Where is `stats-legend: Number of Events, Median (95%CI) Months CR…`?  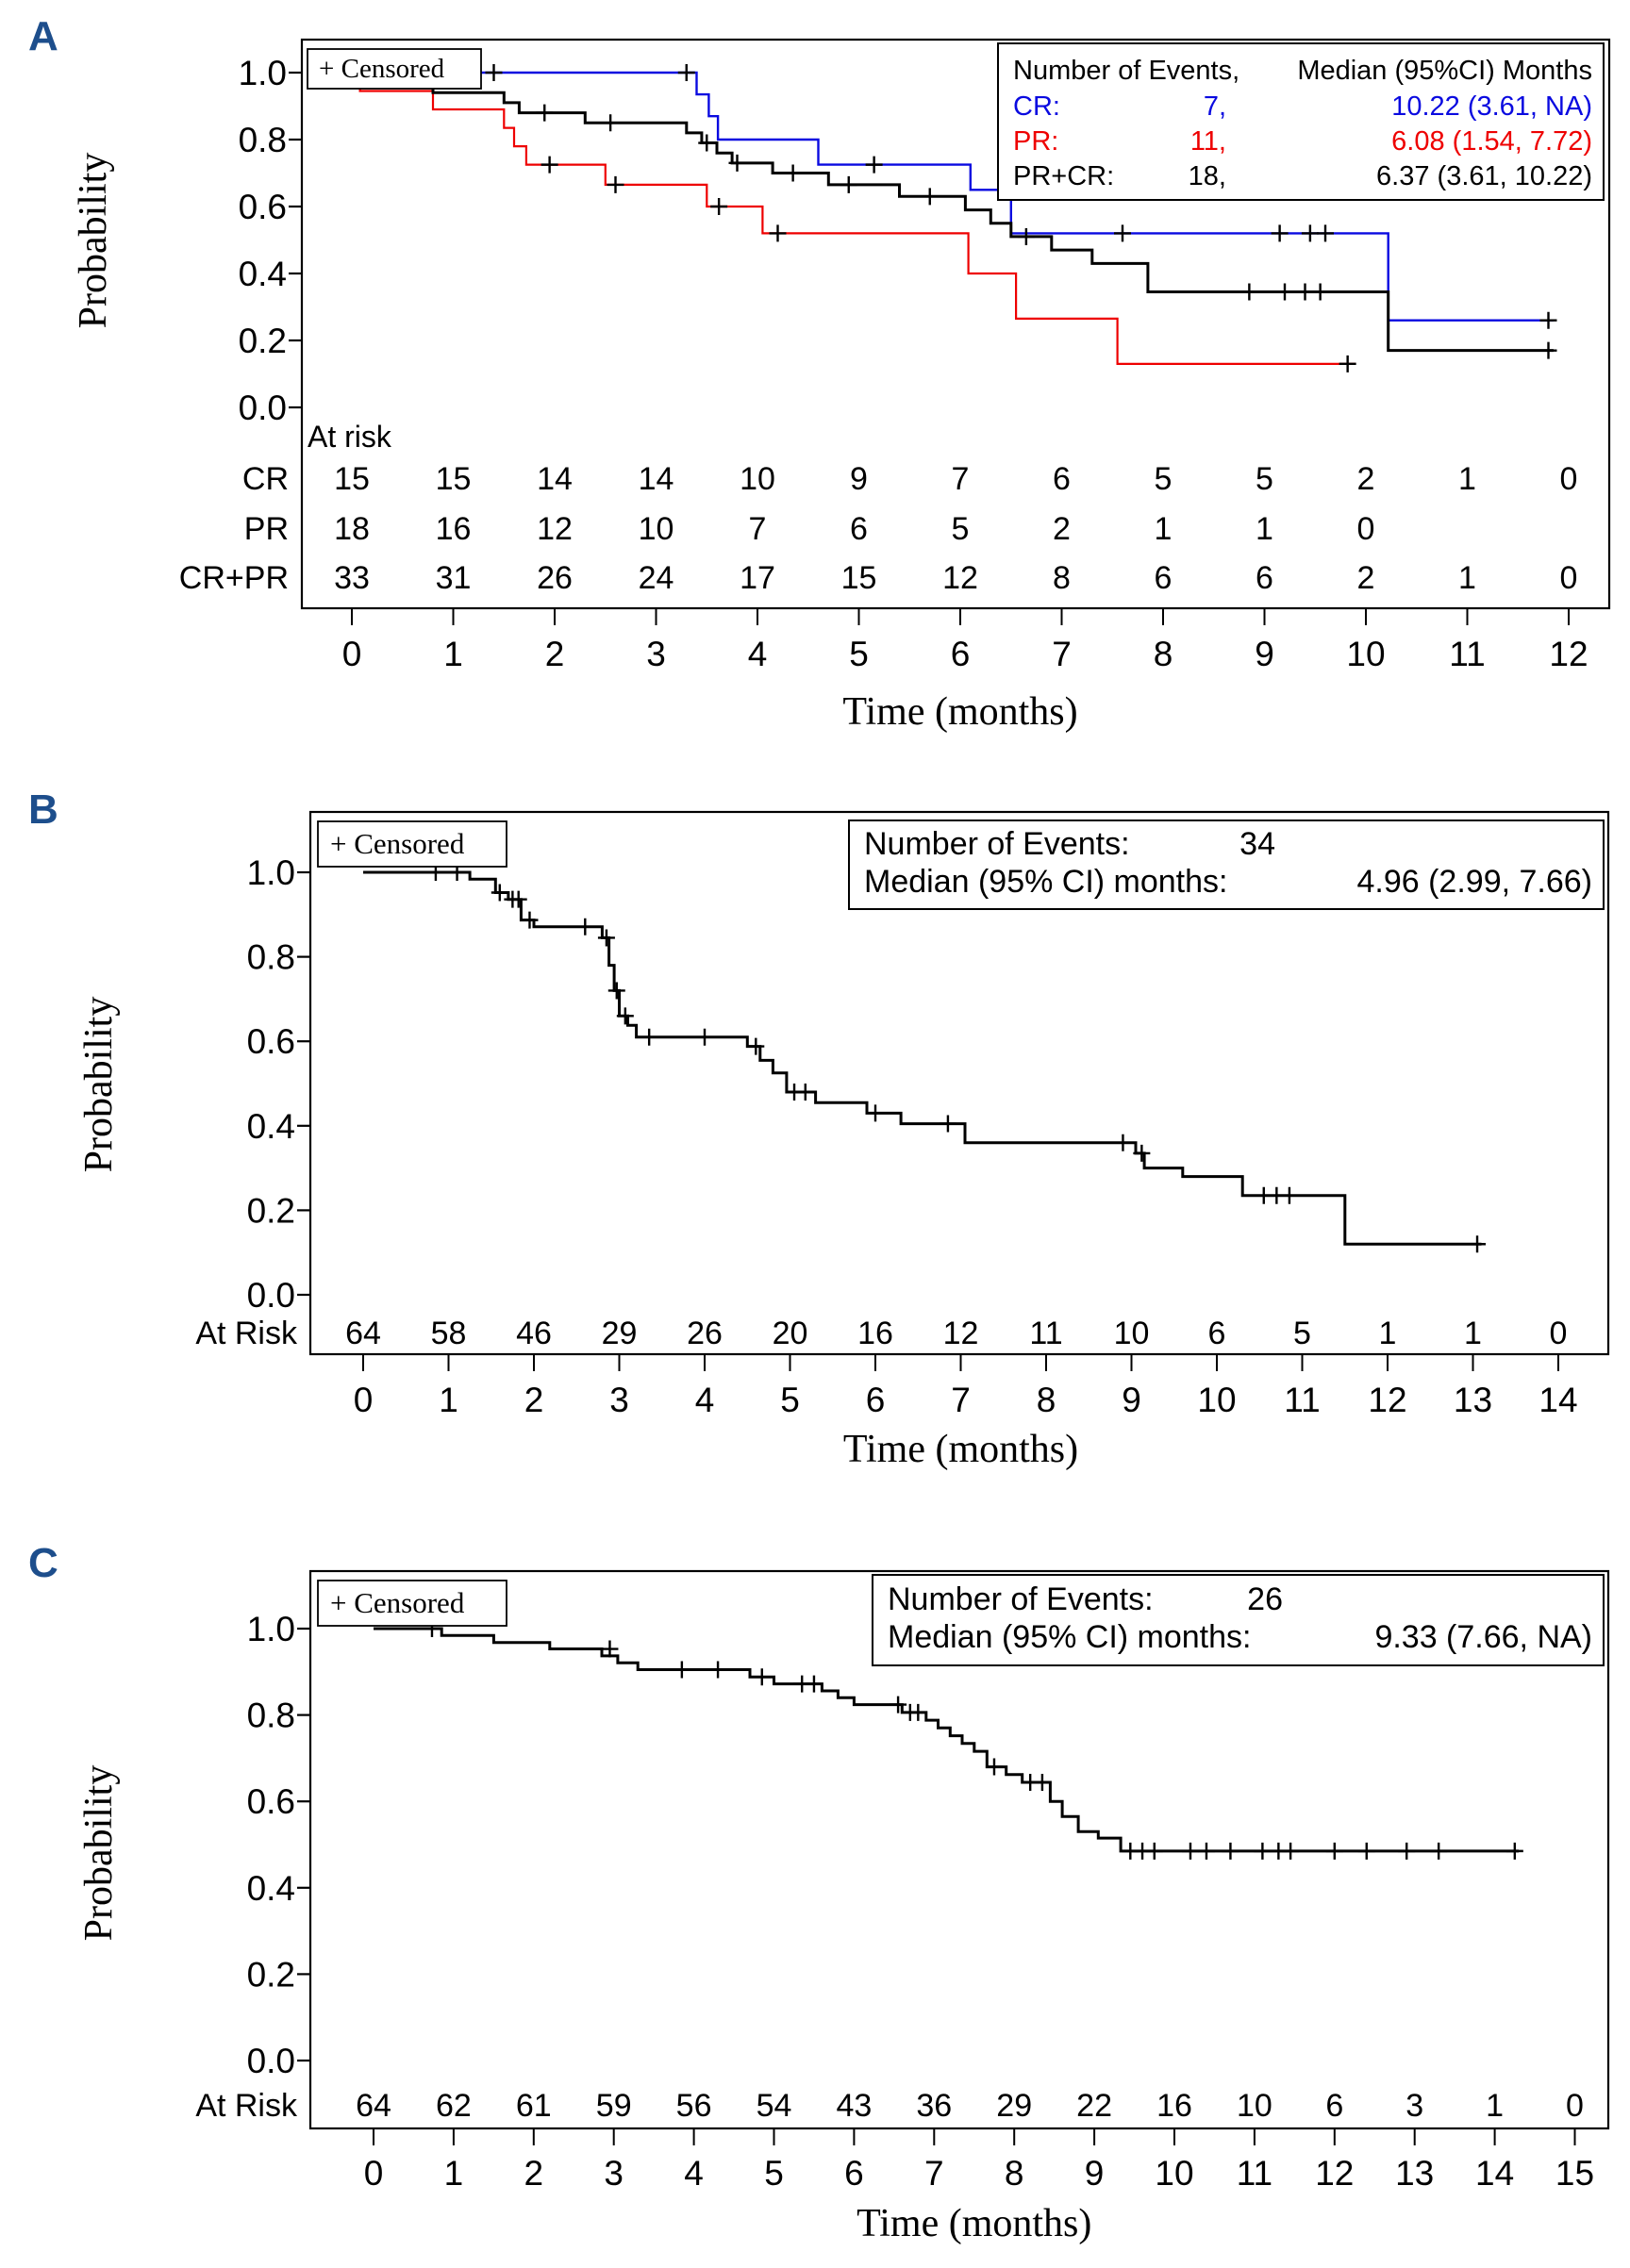 stats-legend: Number of Events, Median (95%CI) Months CR… is located at coordinates (1301, 122).